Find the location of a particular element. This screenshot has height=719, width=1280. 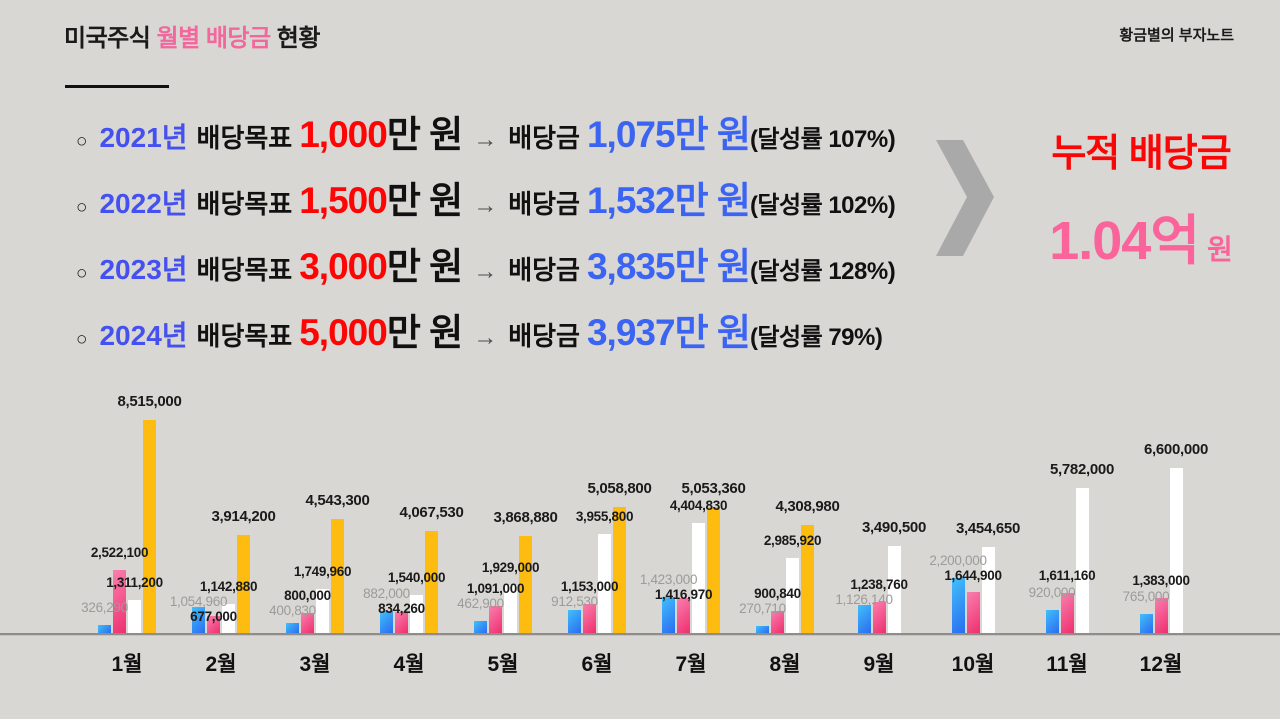

bar-2024-5월 is located at coordinates (525, 584).